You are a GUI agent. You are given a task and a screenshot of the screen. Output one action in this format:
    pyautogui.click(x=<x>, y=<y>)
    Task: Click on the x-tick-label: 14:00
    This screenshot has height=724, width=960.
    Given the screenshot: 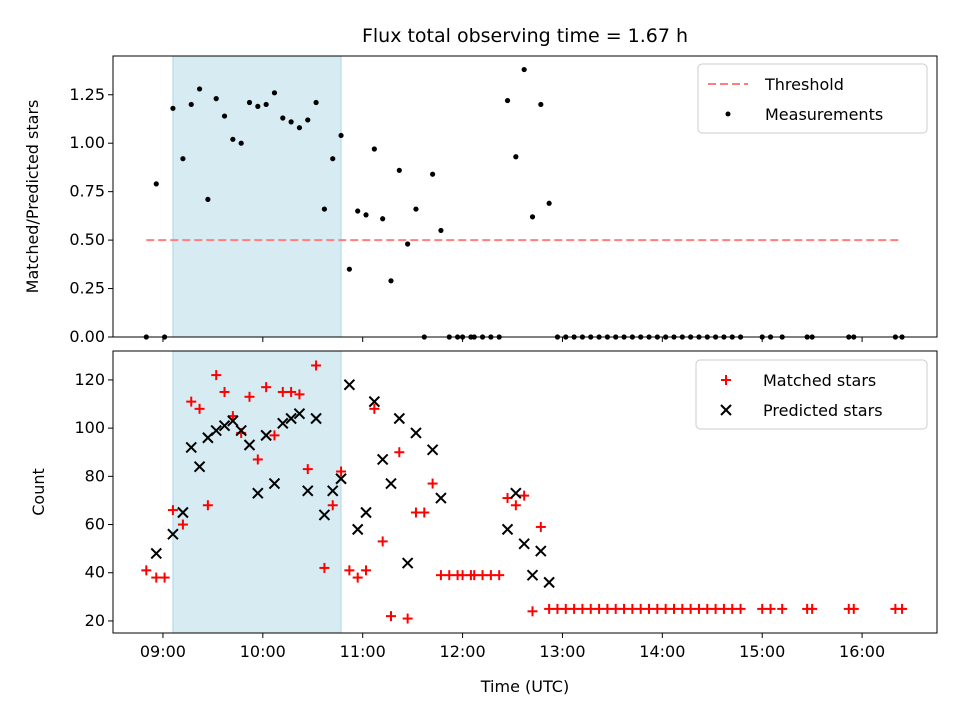 What is the action you would take?
    pyautogui.click(x=662, y=651)
    